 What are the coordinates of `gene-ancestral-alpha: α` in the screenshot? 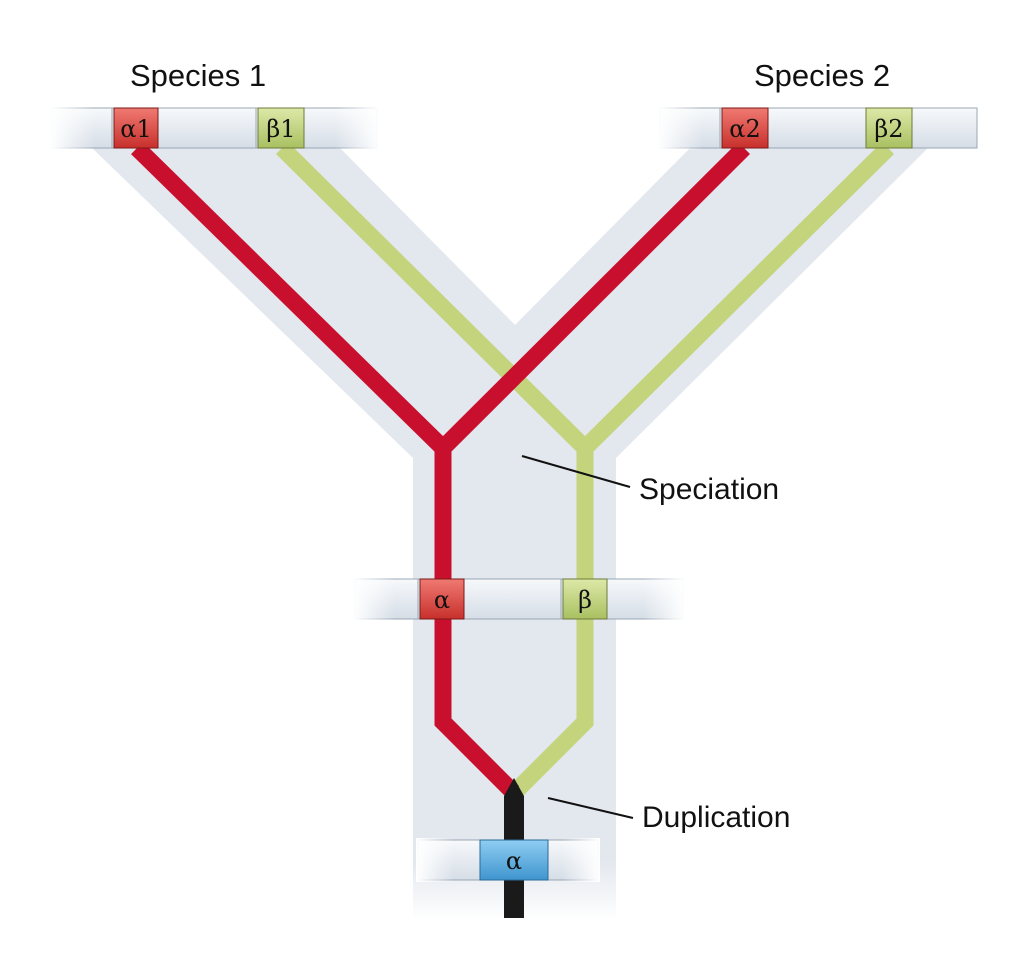 It's located at (514, 860).